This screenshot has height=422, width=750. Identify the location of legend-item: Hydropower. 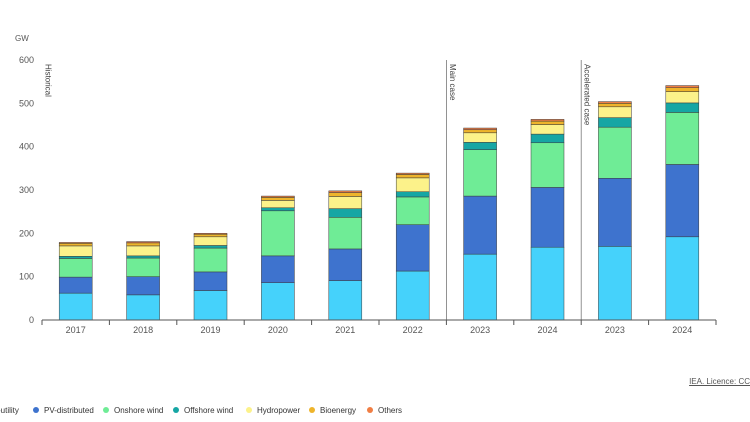
(273, 410).